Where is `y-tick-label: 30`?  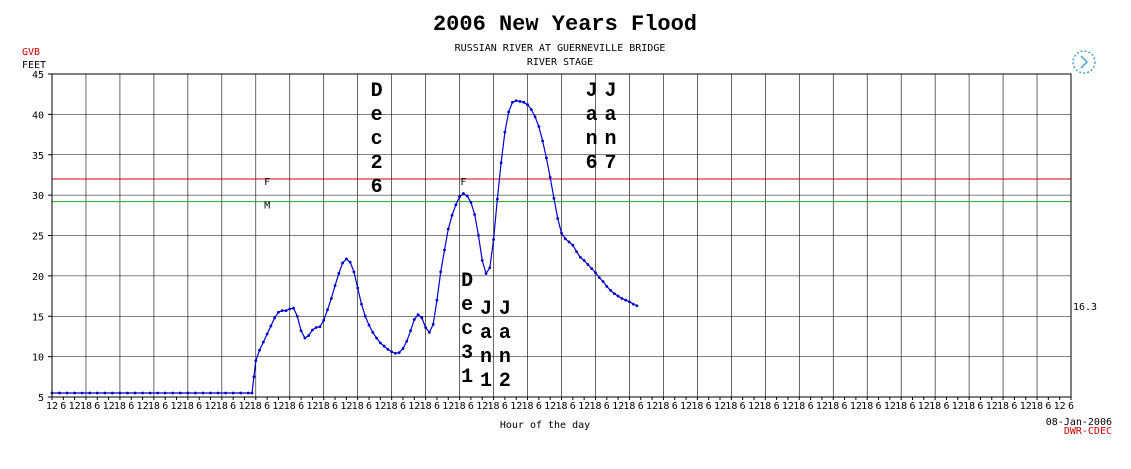
y-tick-label: 30 is located at coordinates (38, 196).